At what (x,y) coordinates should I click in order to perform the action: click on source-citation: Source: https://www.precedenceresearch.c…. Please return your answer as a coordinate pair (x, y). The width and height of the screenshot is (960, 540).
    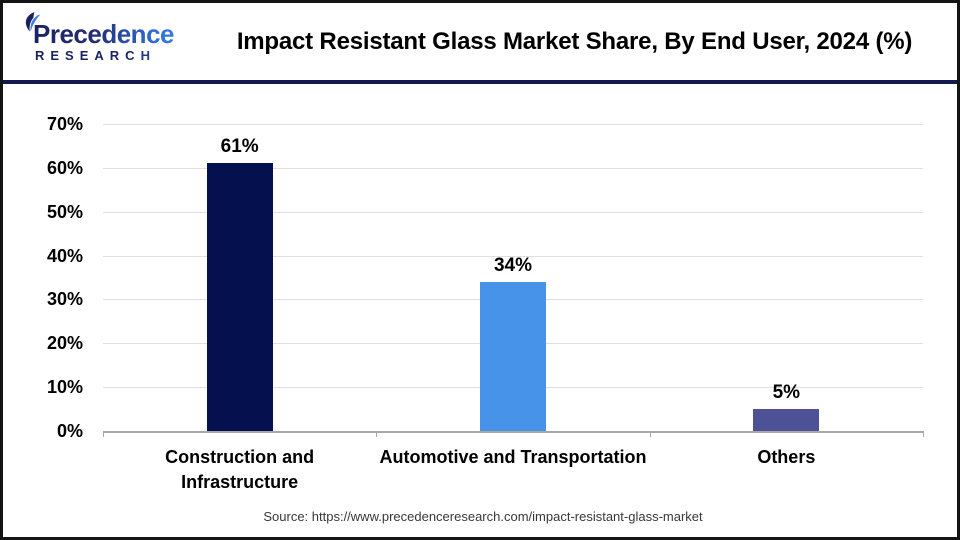
    Looking at the image, I should click on (483, 516).